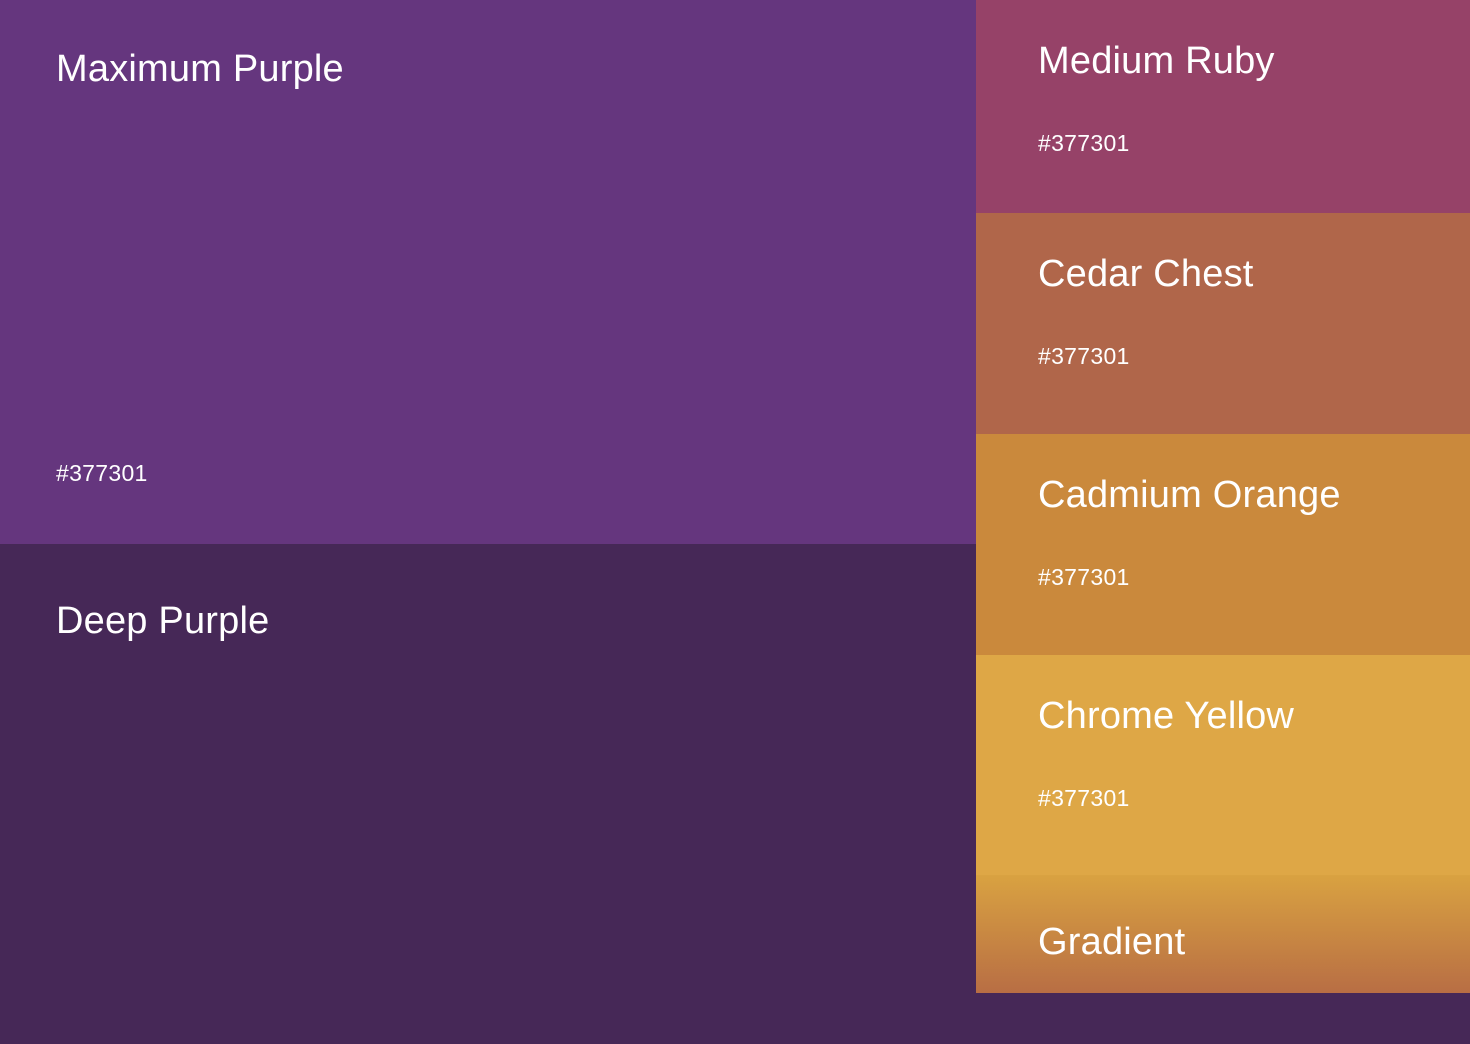 The width and height of the screenshot is (1470, 1044). I want to click on swatch-name: Cadmium Orange, so click(1189, 495).